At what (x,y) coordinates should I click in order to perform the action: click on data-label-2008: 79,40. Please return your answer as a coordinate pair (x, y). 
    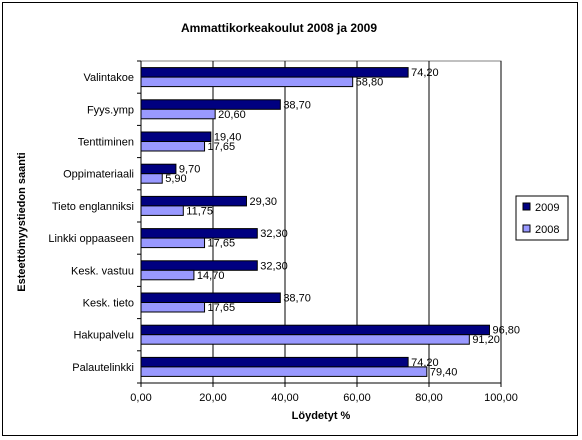
    Looking at the image, I should click on (444, 372).